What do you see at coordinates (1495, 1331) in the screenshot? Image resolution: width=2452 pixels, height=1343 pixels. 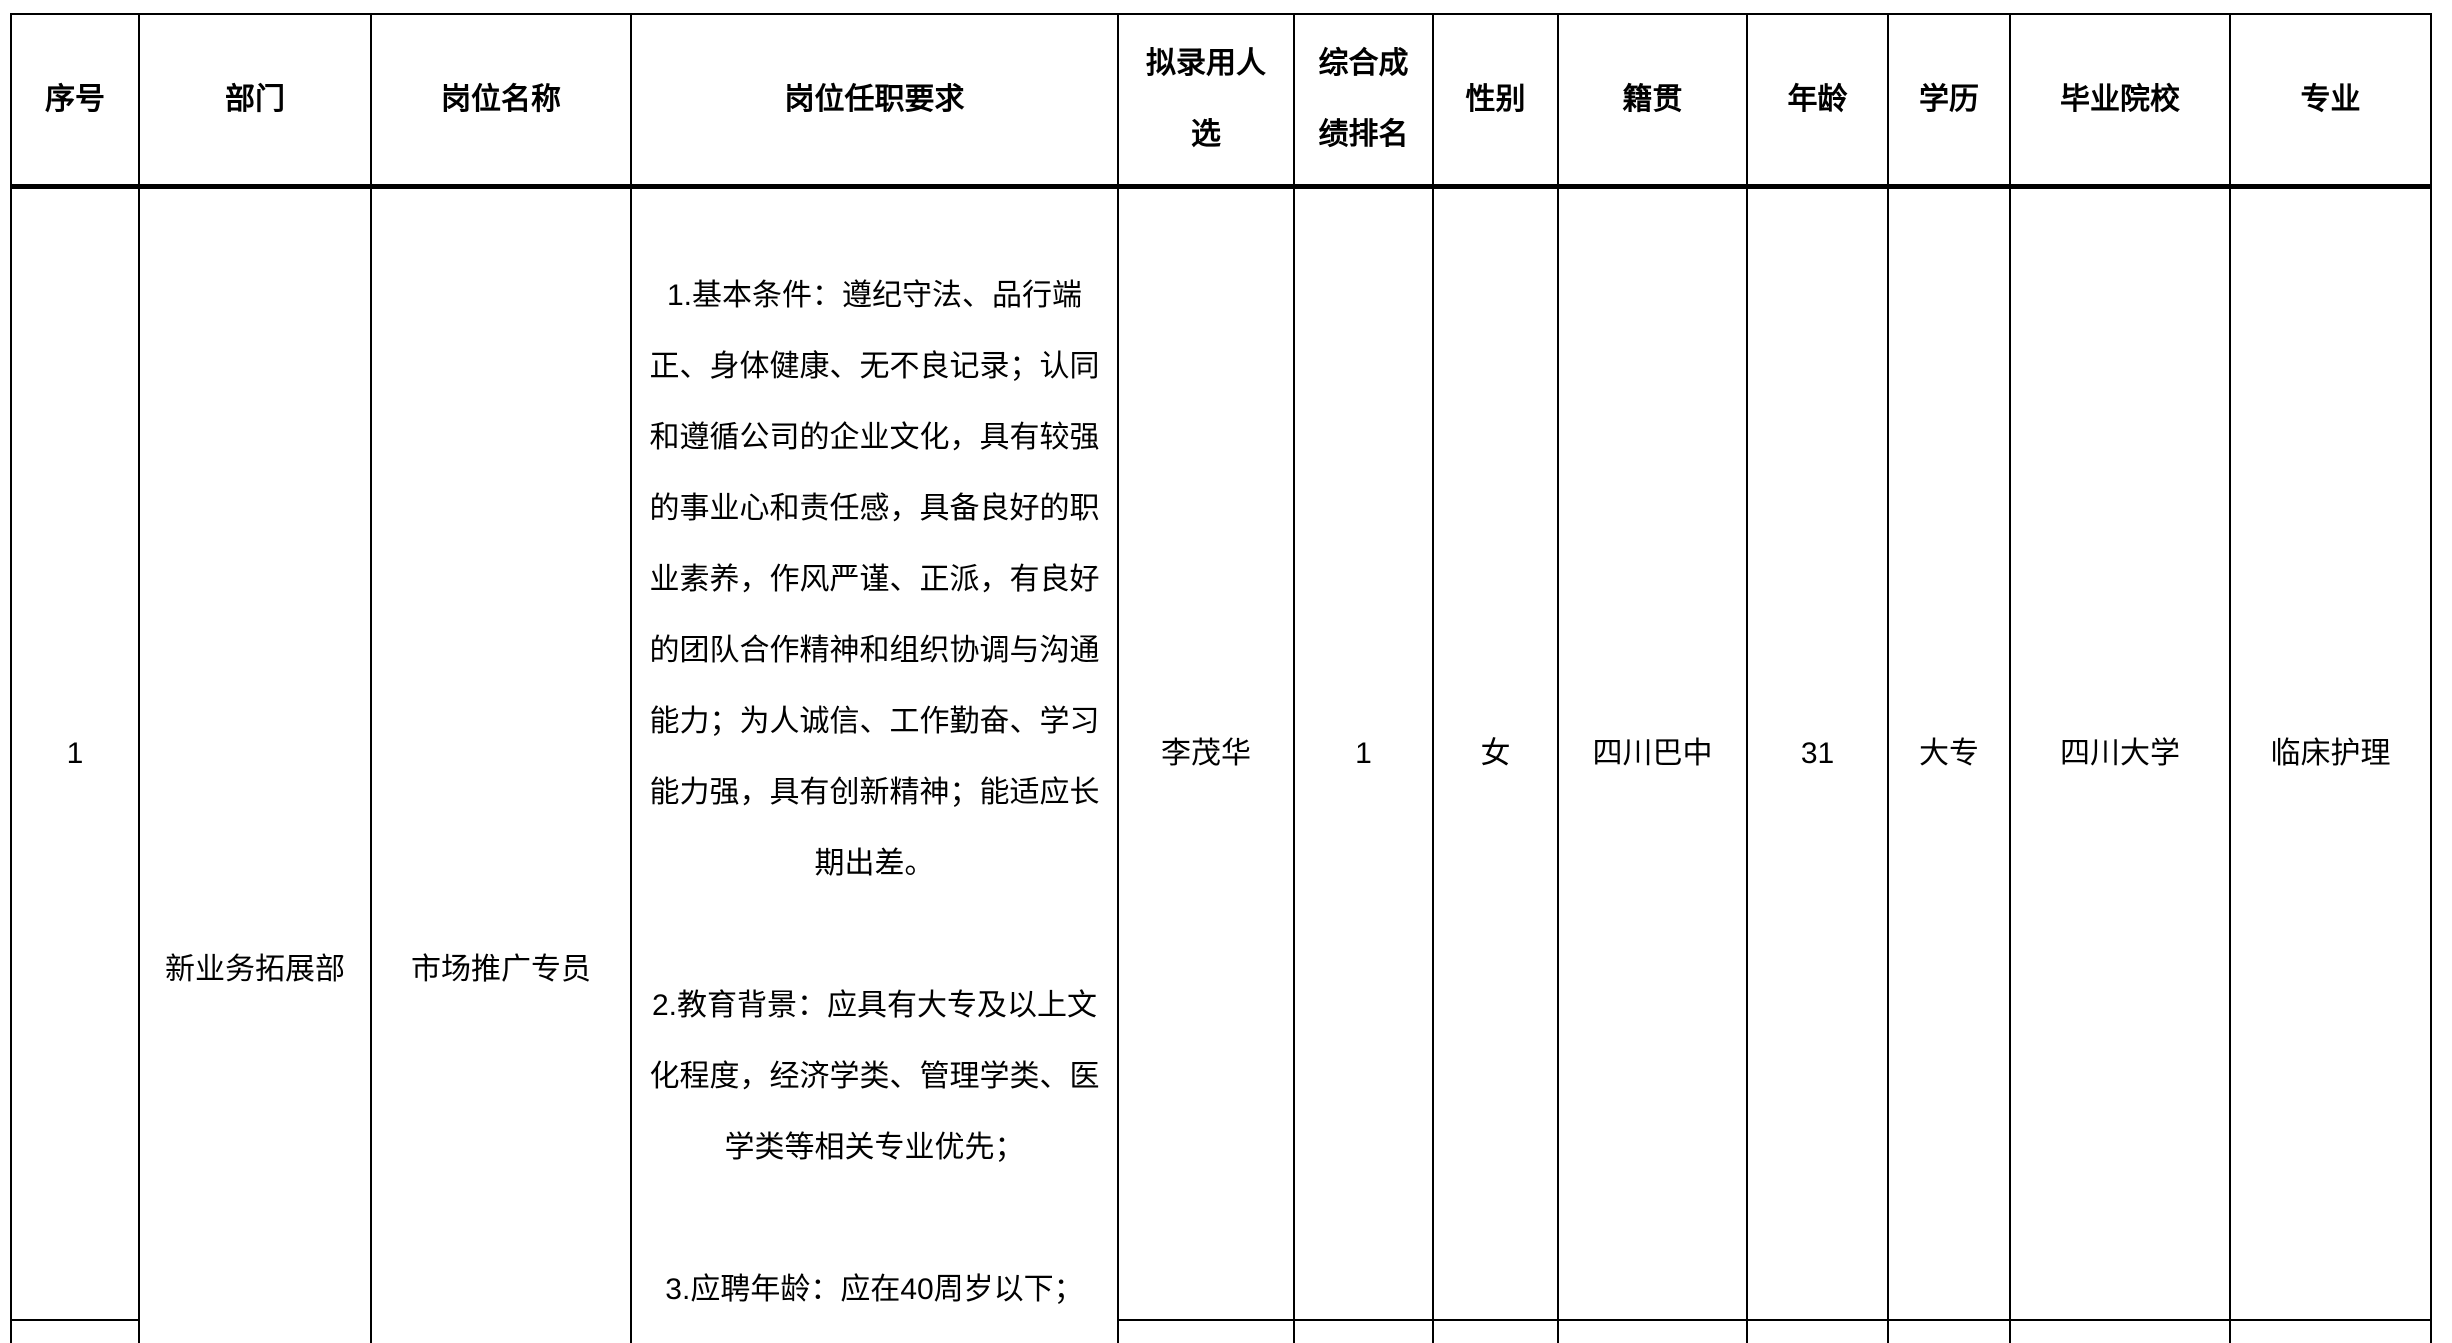 I see `cell-gender: 男` at bounding box center [1495, 1331].